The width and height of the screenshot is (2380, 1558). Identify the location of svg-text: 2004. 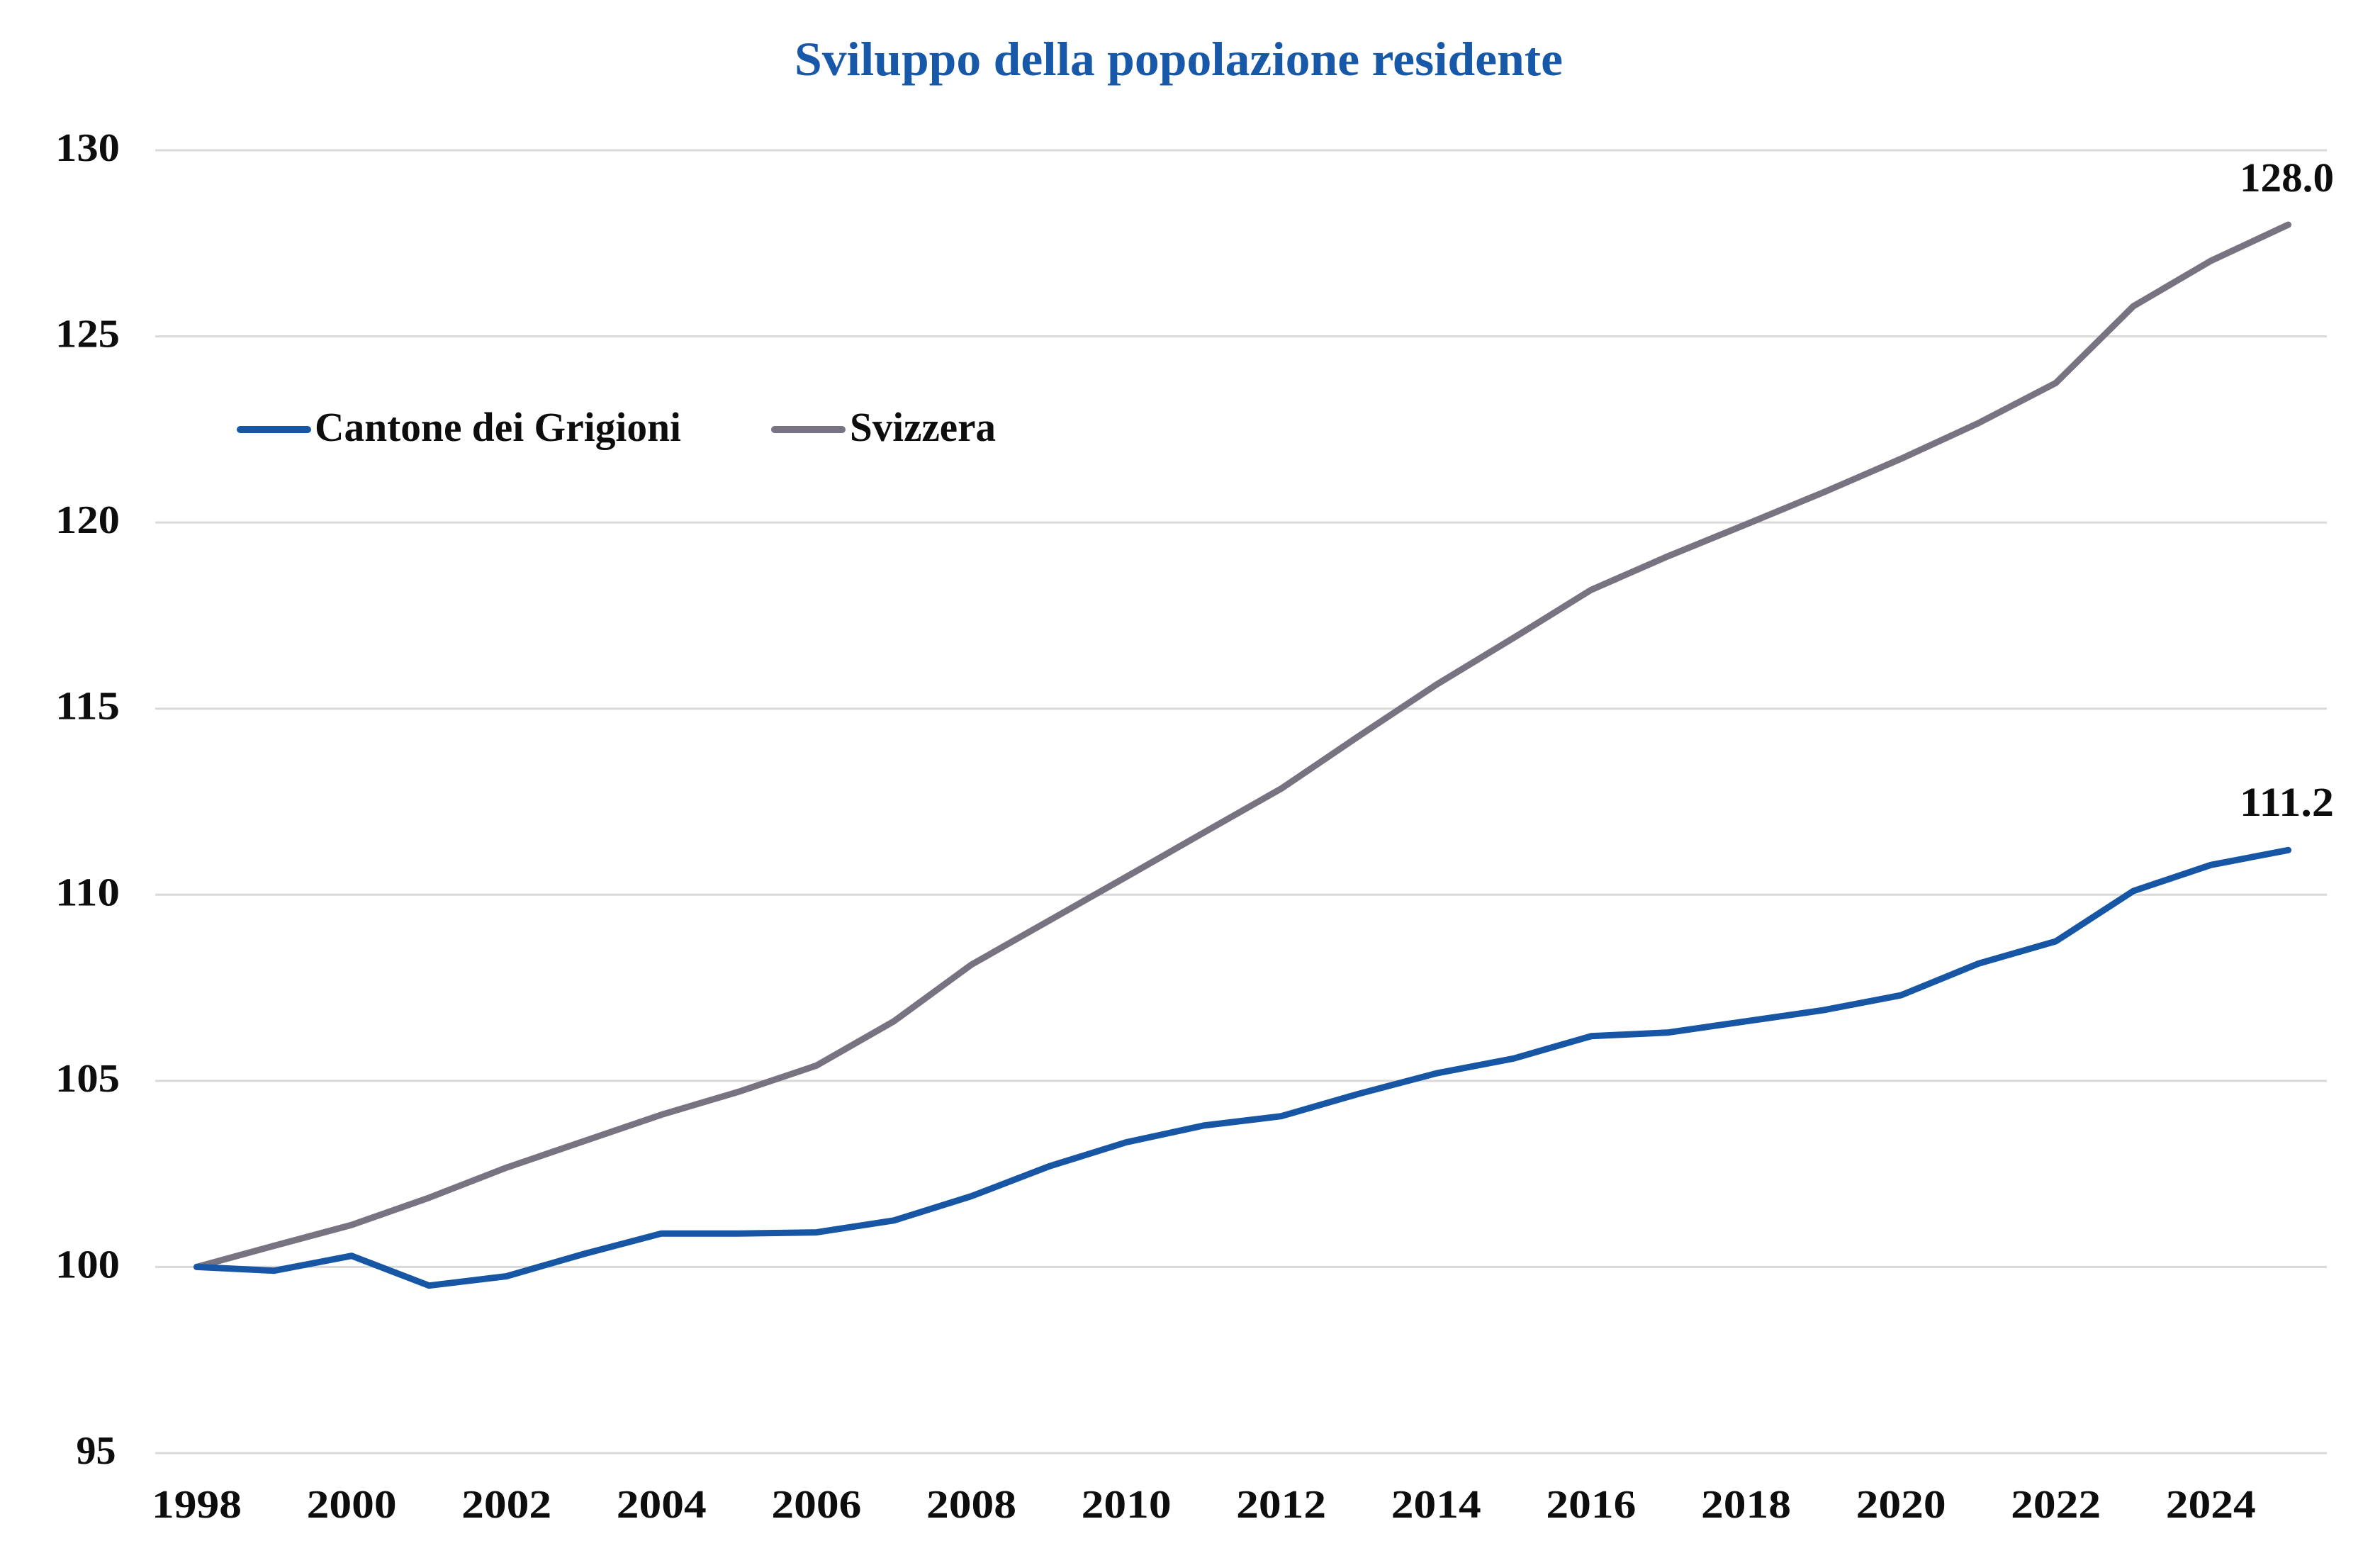
(662, 1505).